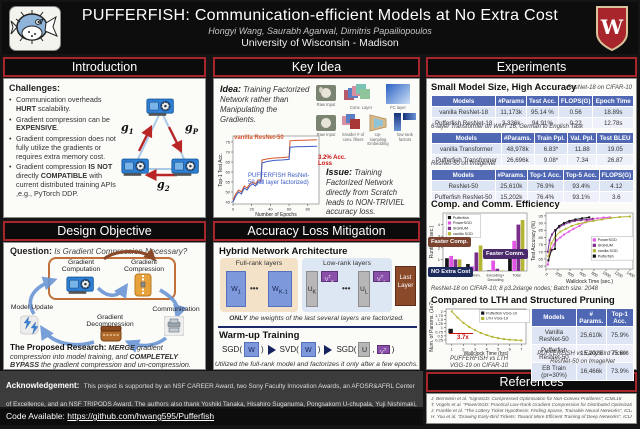 The height and width of the screenshot is (429, 640). I want to click on section-introduction: Introduction, so click(104, 67).